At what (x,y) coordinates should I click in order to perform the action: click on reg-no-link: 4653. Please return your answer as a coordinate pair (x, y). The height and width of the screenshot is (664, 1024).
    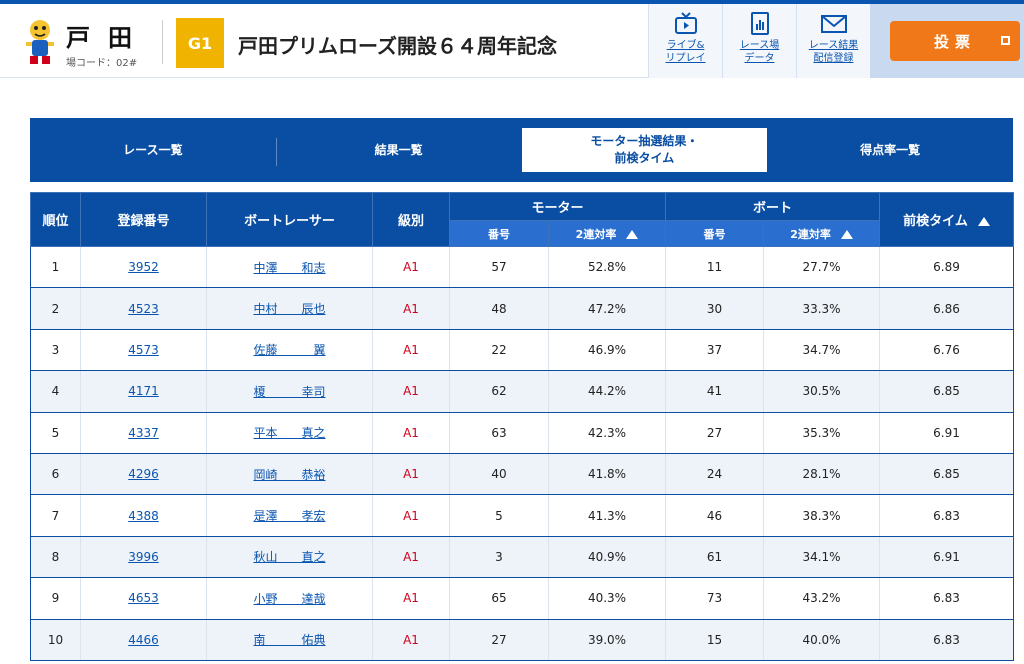
    Looking at the image, I should click on (143, 598).